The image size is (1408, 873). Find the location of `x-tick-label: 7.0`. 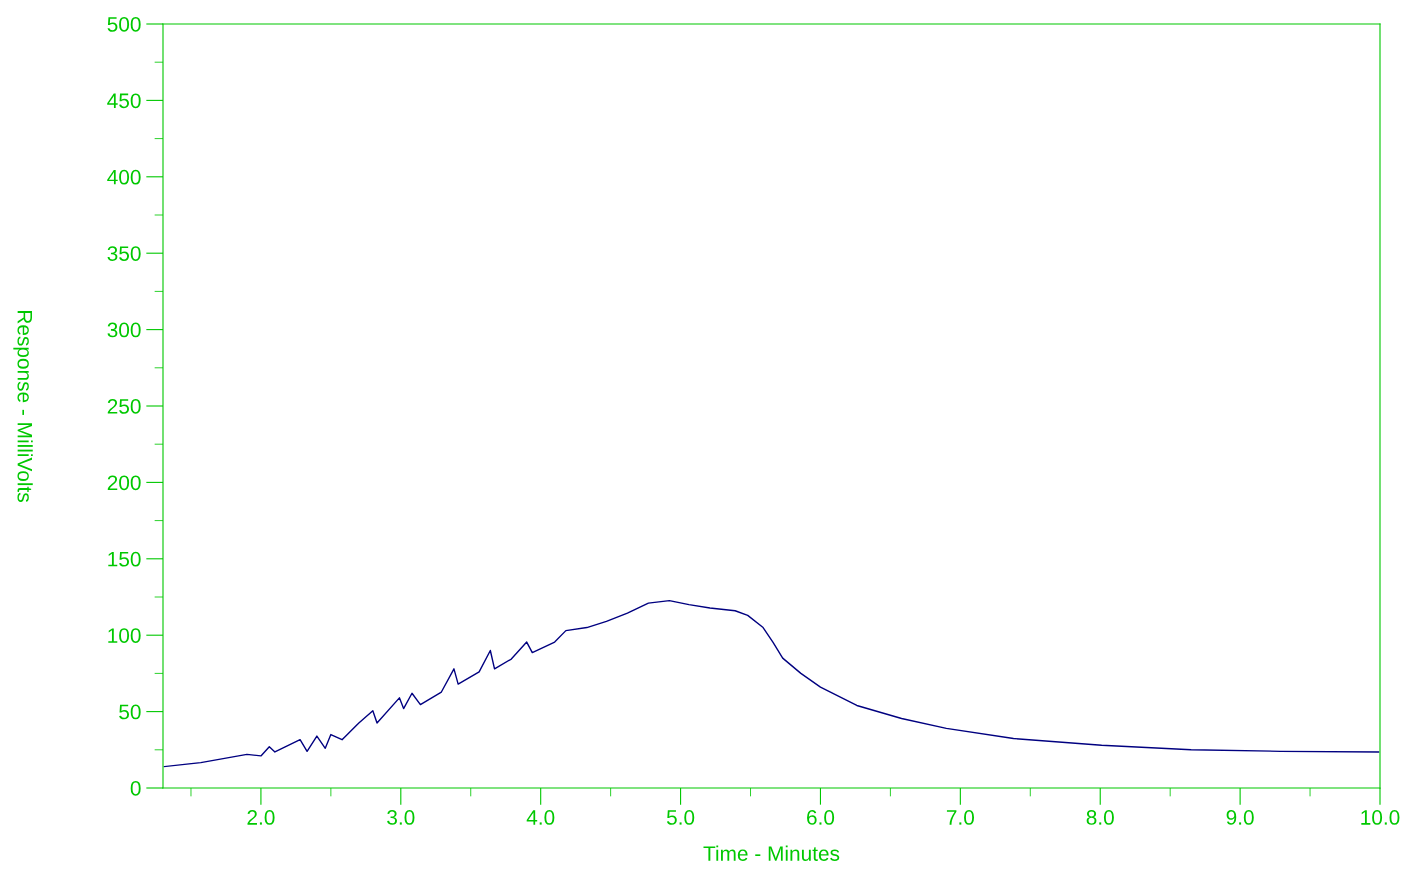

x-tick-label: 7.0 is located at coordinates (960, 817).